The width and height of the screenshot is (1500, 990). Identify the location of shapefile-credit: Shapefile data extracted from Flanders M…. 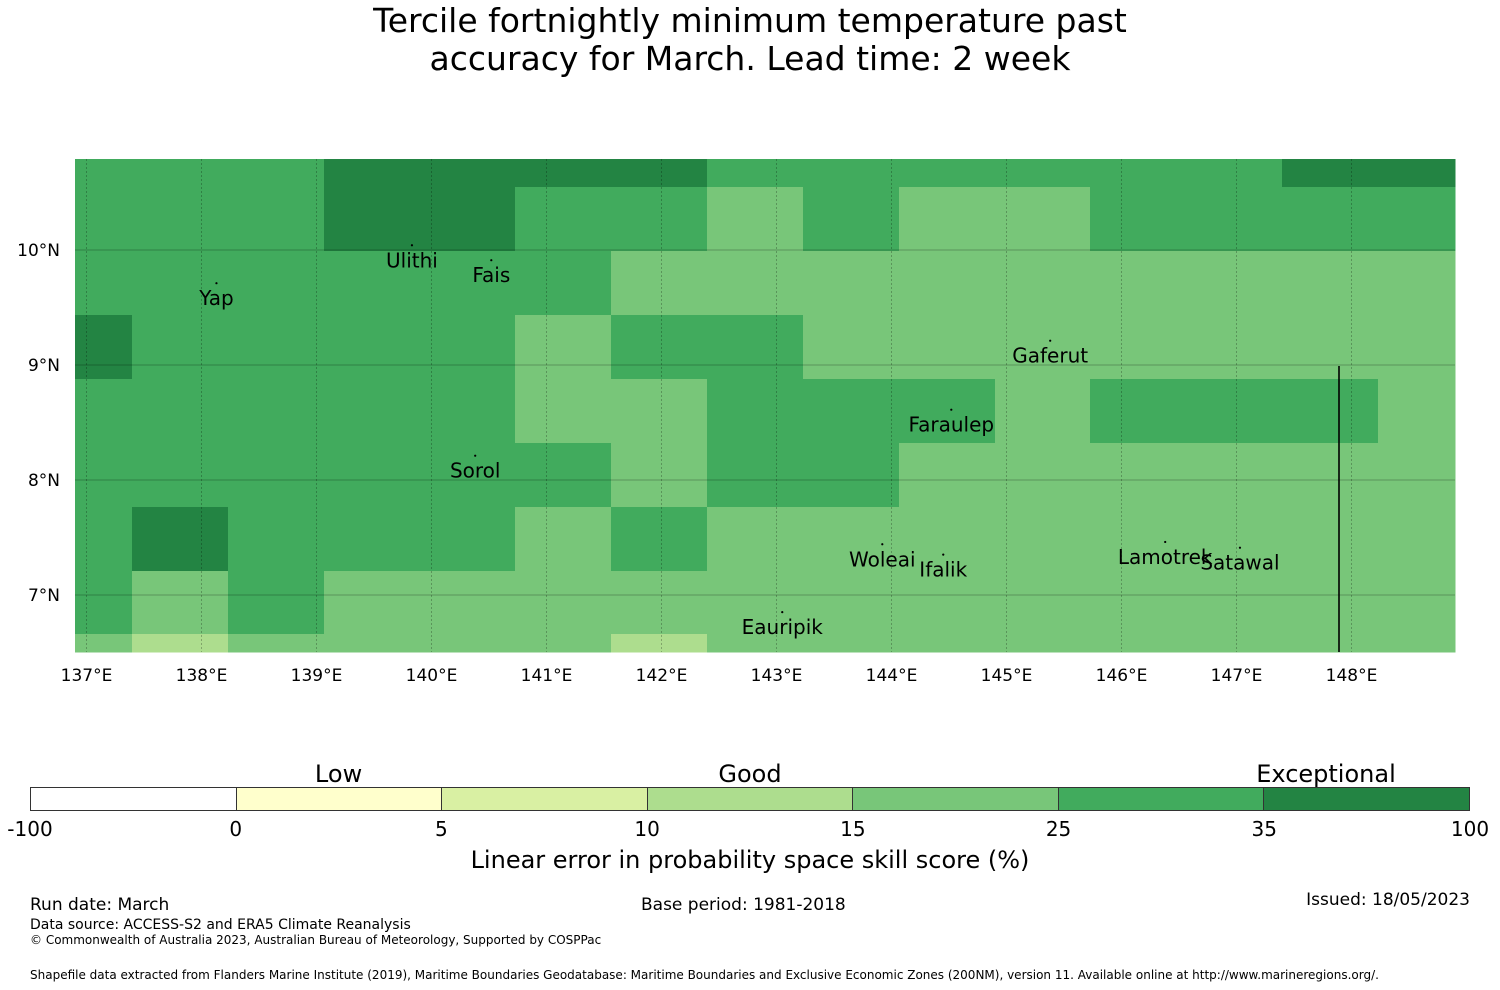
(704, 975).